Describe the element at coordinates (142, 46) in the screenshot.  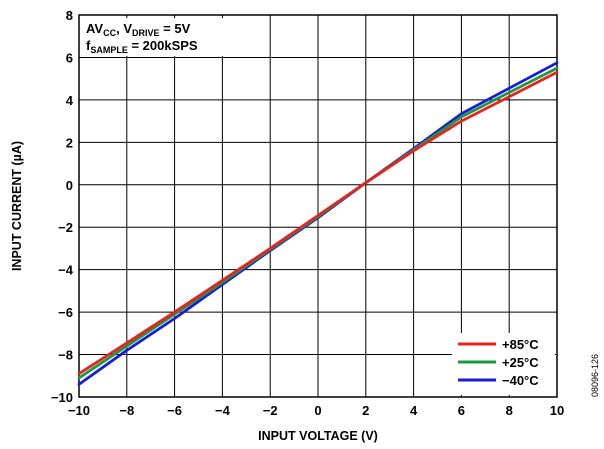
I see `condition-line-2: fSAMPLE = 200kSPS` at that location.